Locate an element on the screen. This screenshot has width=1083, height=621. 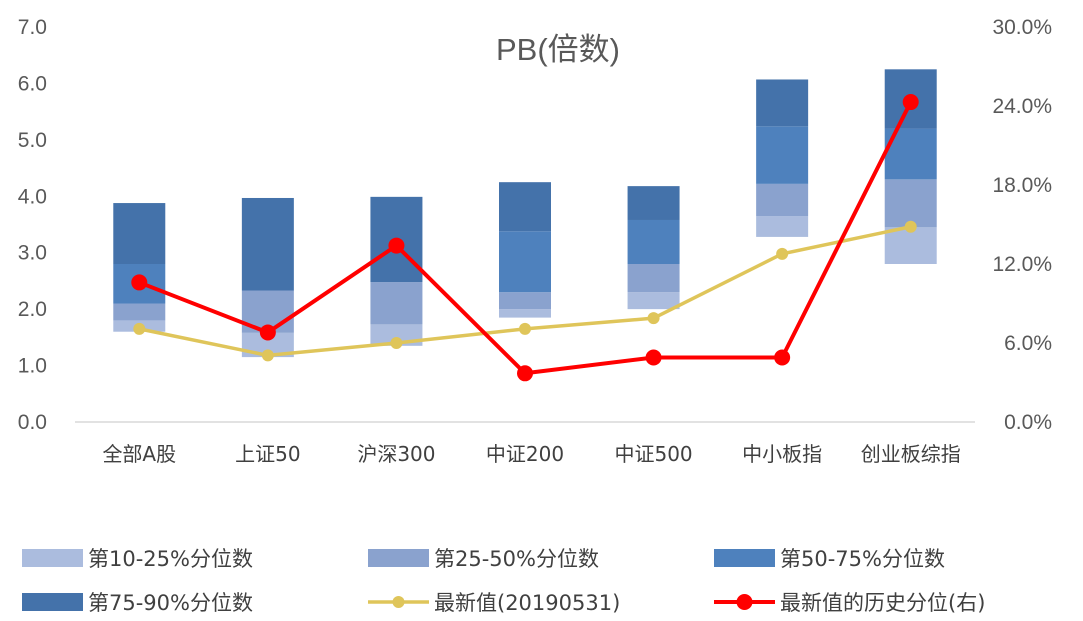
x-tick-label: 上证50 is located at coordinates (267, 454).